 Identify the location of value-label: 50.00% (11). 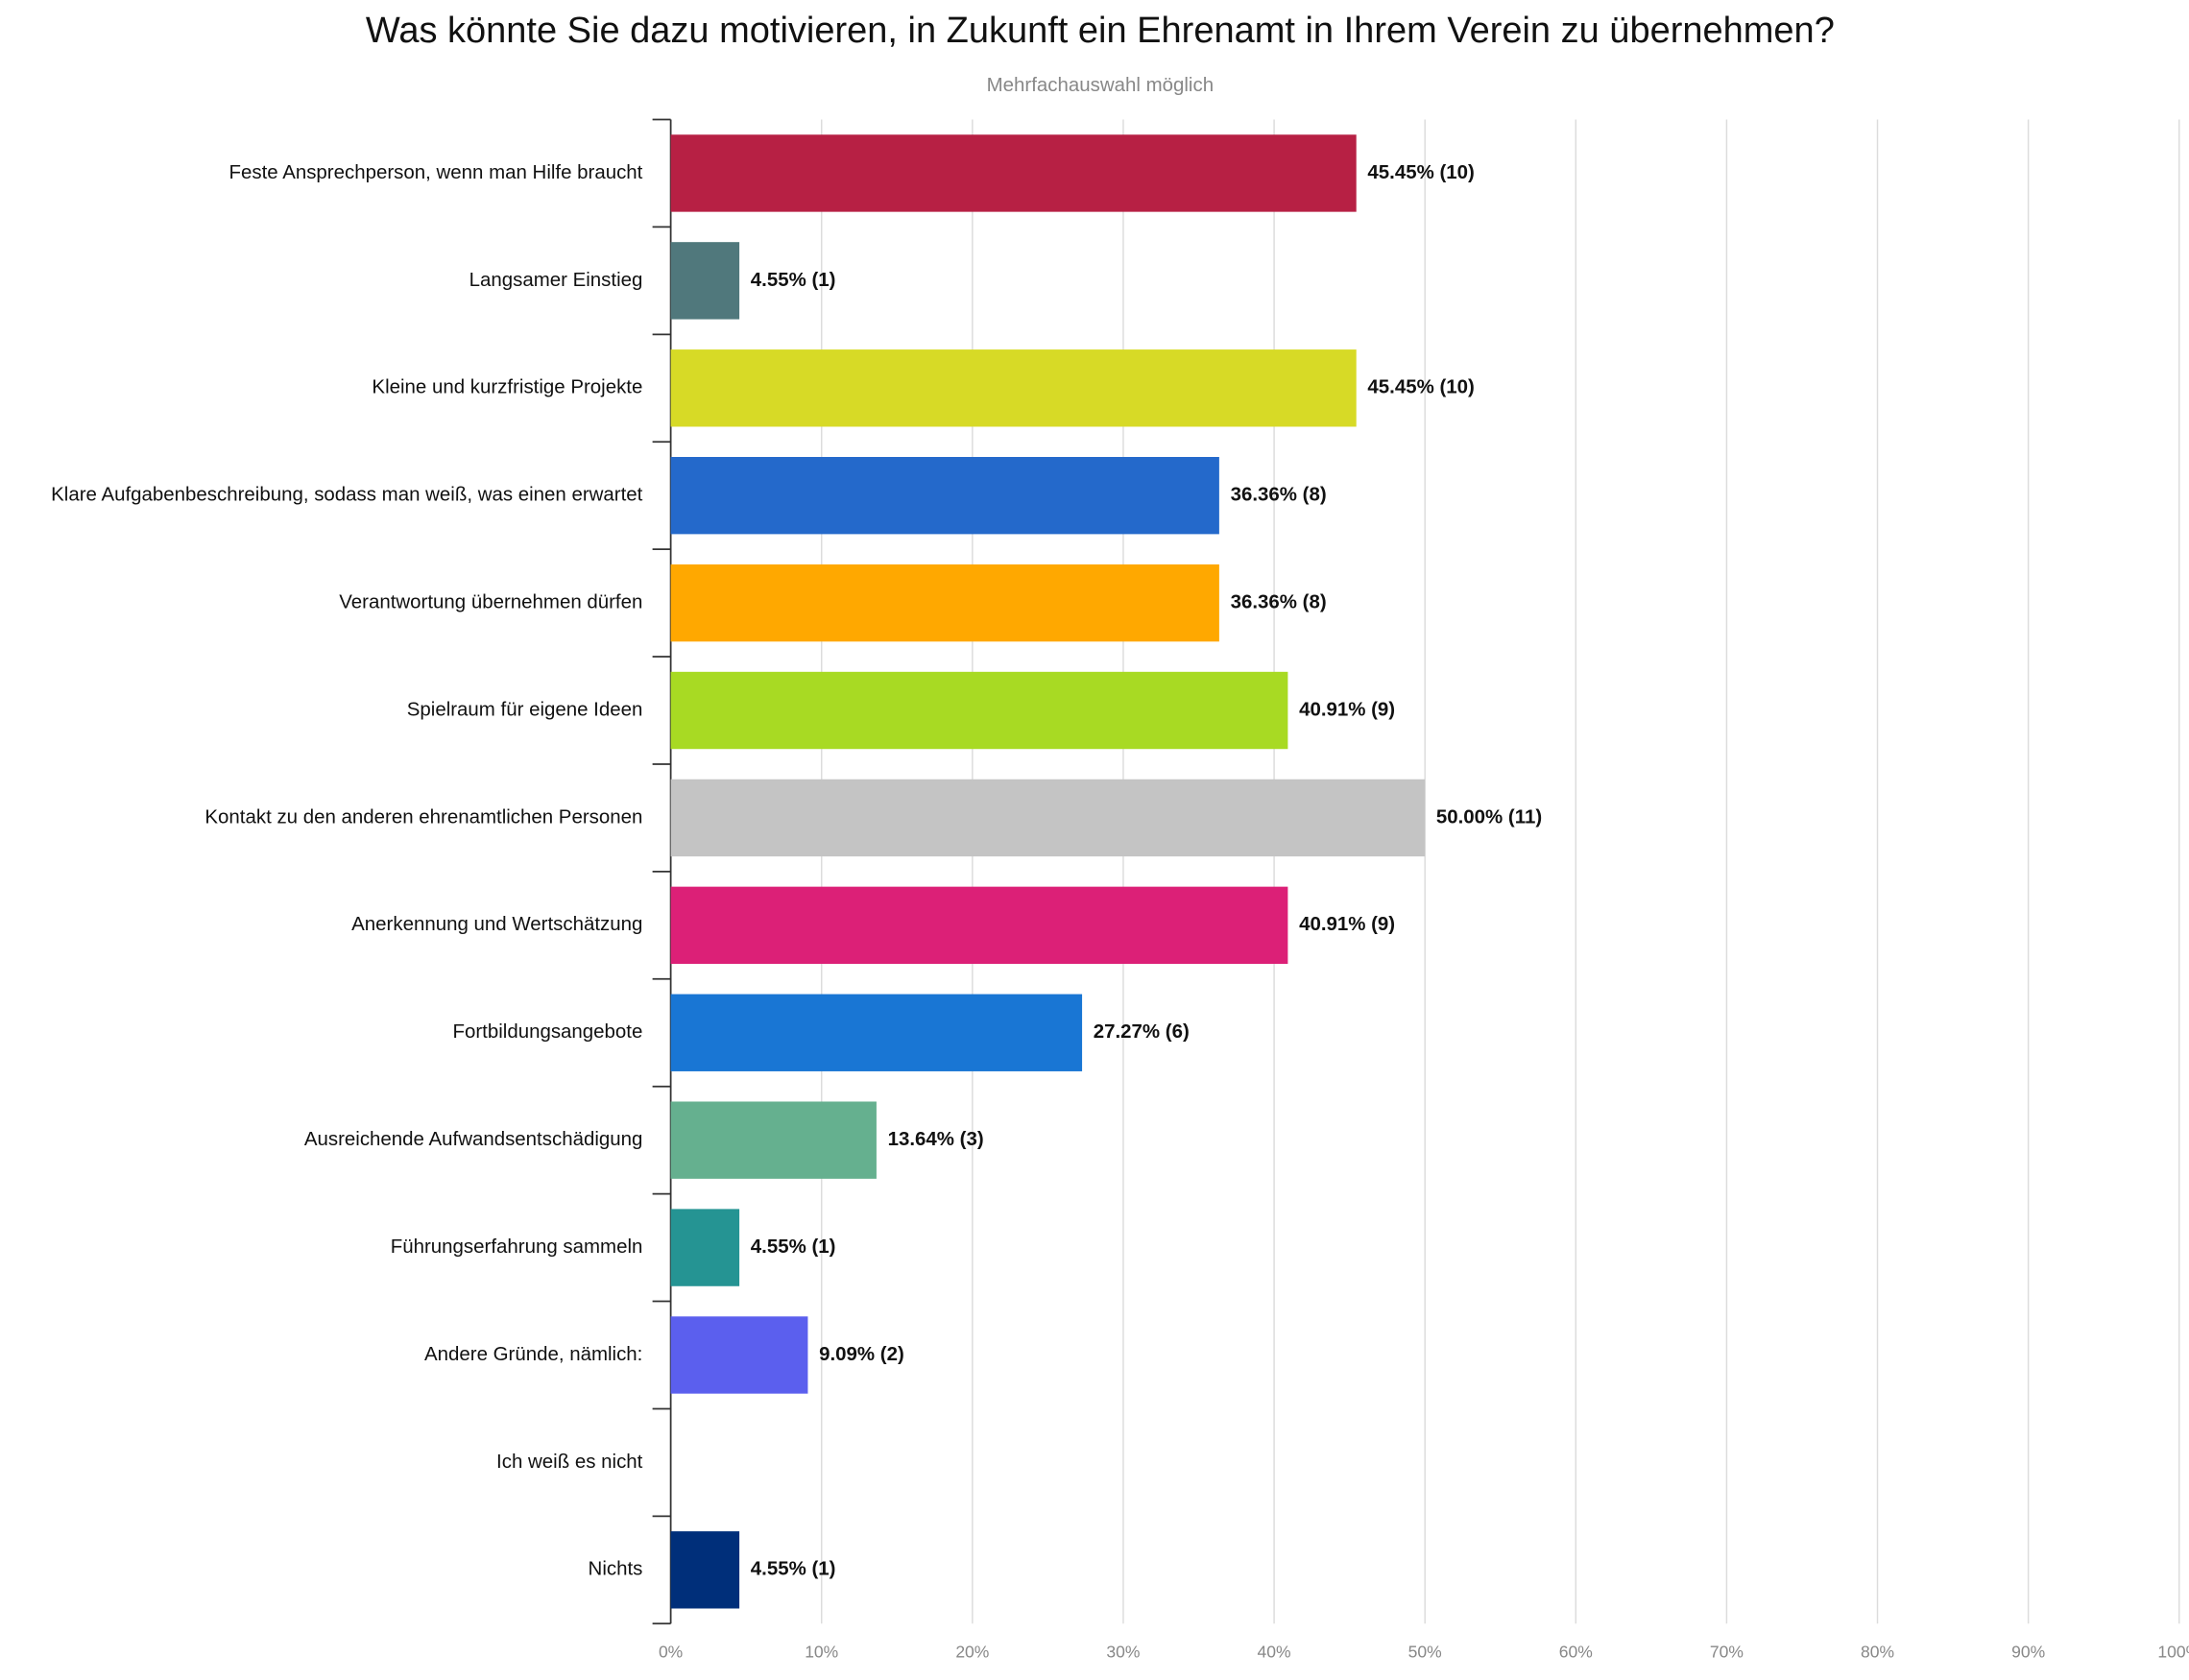
(1489, 816).